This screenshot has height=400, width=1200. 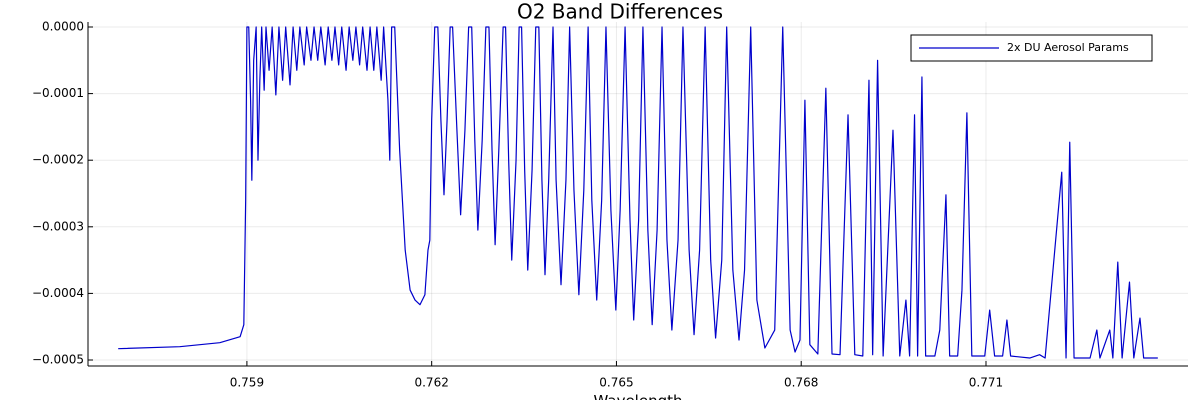 What do you see at coordinates (58, 293) in the screenshot?
I see `y-tick-label: −0.0004` at bounding box center [58, 293].